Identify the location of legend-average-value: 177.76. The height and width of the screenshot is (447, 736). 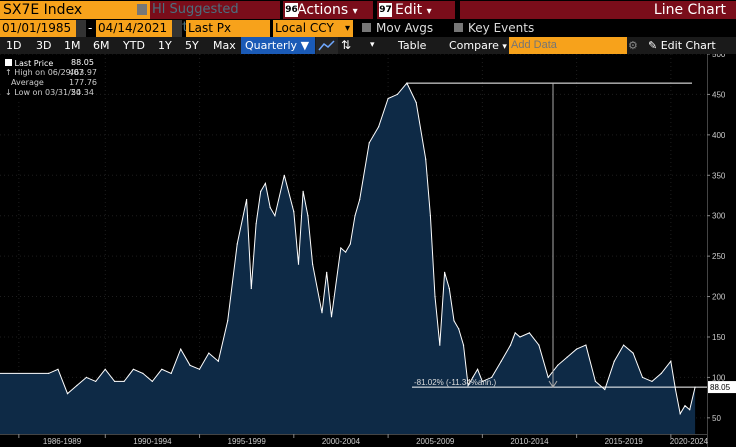
(83, 82).